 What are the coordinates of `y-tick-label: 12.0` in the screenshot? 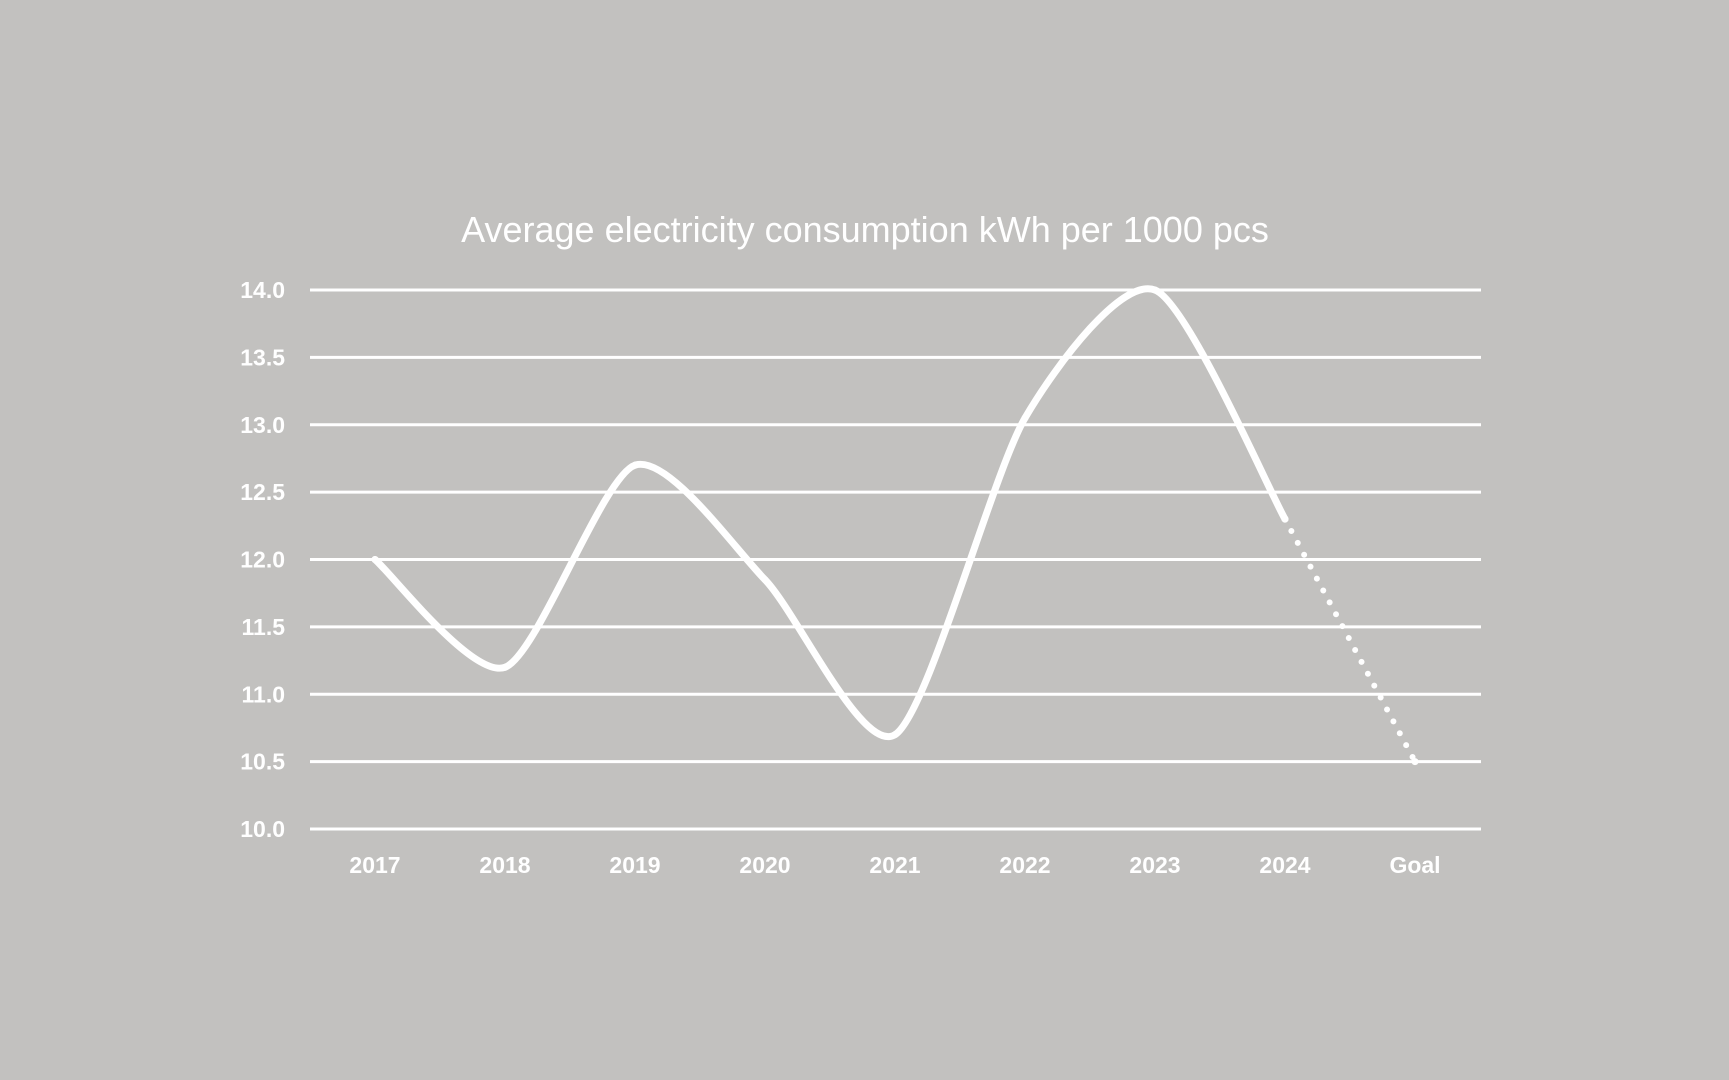 It's located at (262, 560).